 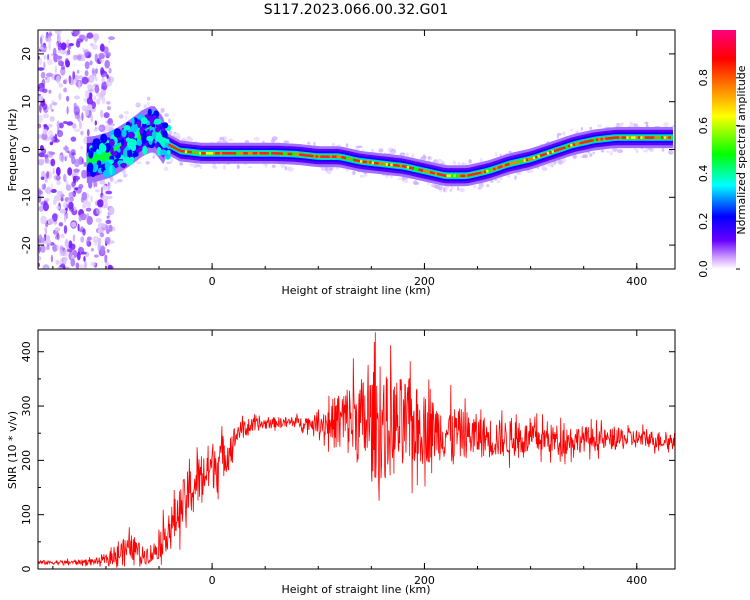 What do you see at coordinates (724, 149) in the screenshot?
I see `colorbar-gradient` at bounding box center [724, 149].